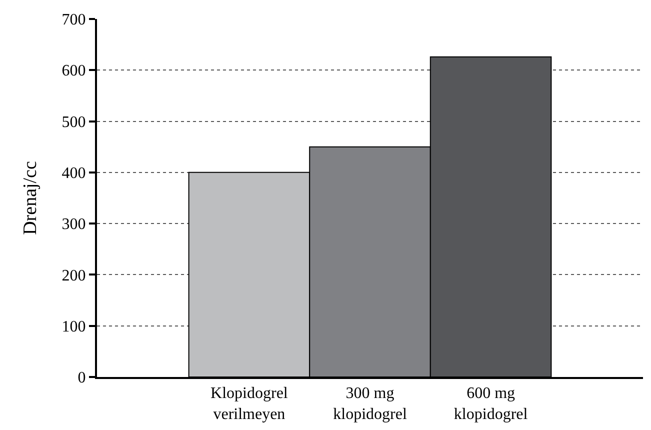 The width and height of the screenshot is (651, 430). What do you see at coordinates (74, 173) in the screenshot?
I see `y-tick-label: 400` at bounding box center [74, 173].